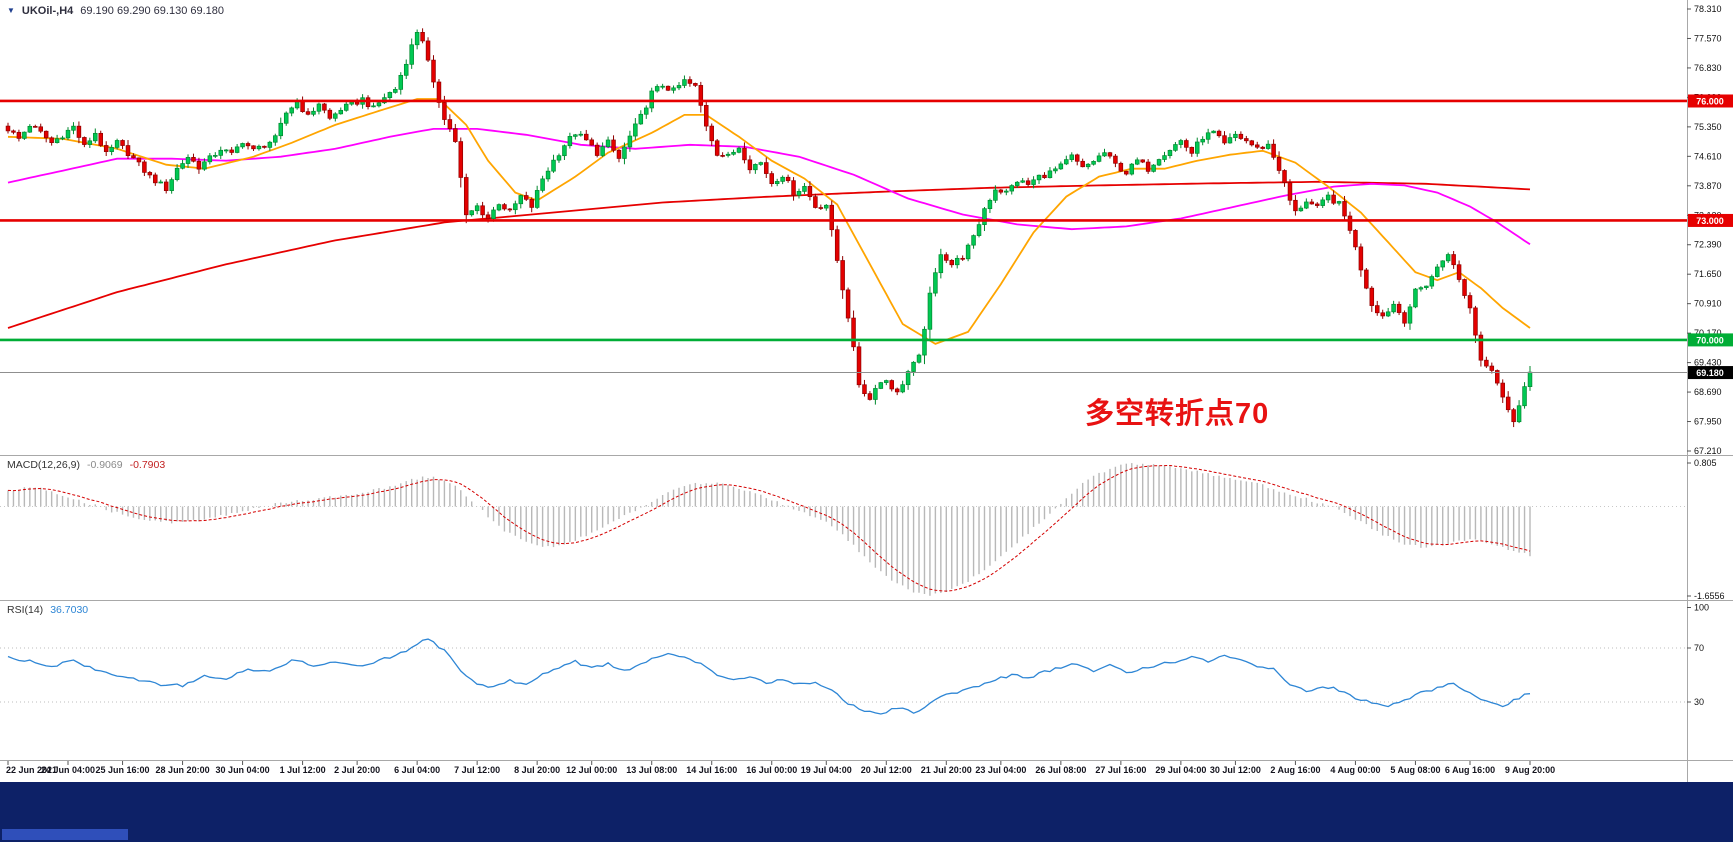 Image resolution: width=1733 pixels, height=842 pixels. What do you see at coordinates (1708, 274) in the screenshot?
I see `svg-text: 71.650` at bounding box center [1708, 274].